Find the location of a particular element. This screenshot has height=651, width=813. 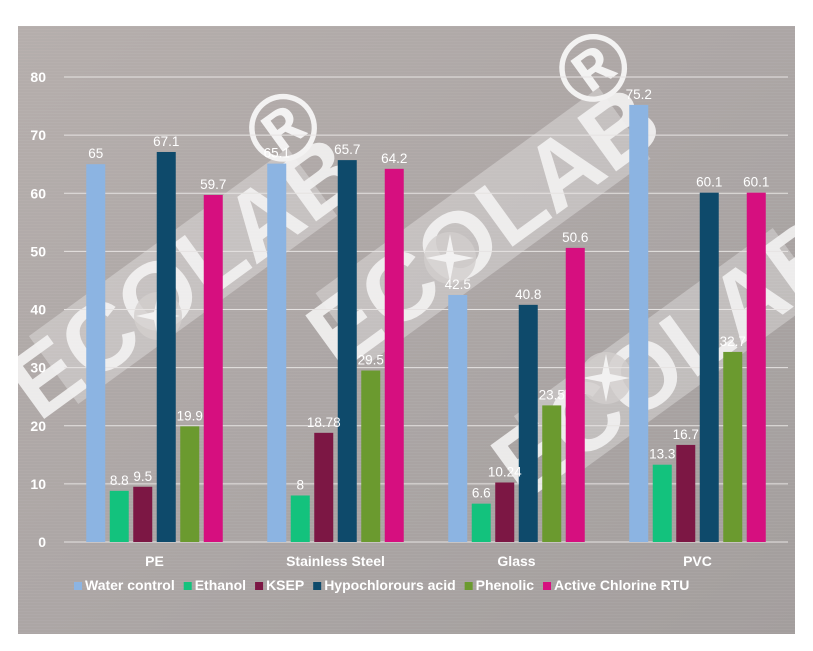

legend-label: Hypochlorours acid is located at coordinates (389, 585).